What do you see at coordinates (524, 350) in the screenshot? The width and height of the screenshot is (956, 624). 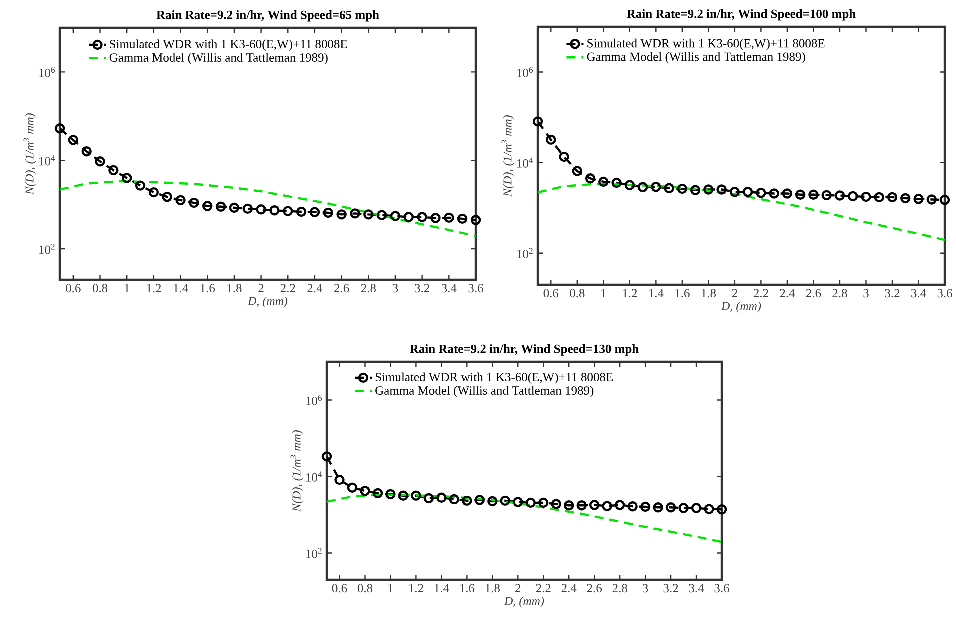 I see `chart-title: Rain Rate=9.2 in/hr, Wind Speed=130 mph` at bounding box center [524, 350].